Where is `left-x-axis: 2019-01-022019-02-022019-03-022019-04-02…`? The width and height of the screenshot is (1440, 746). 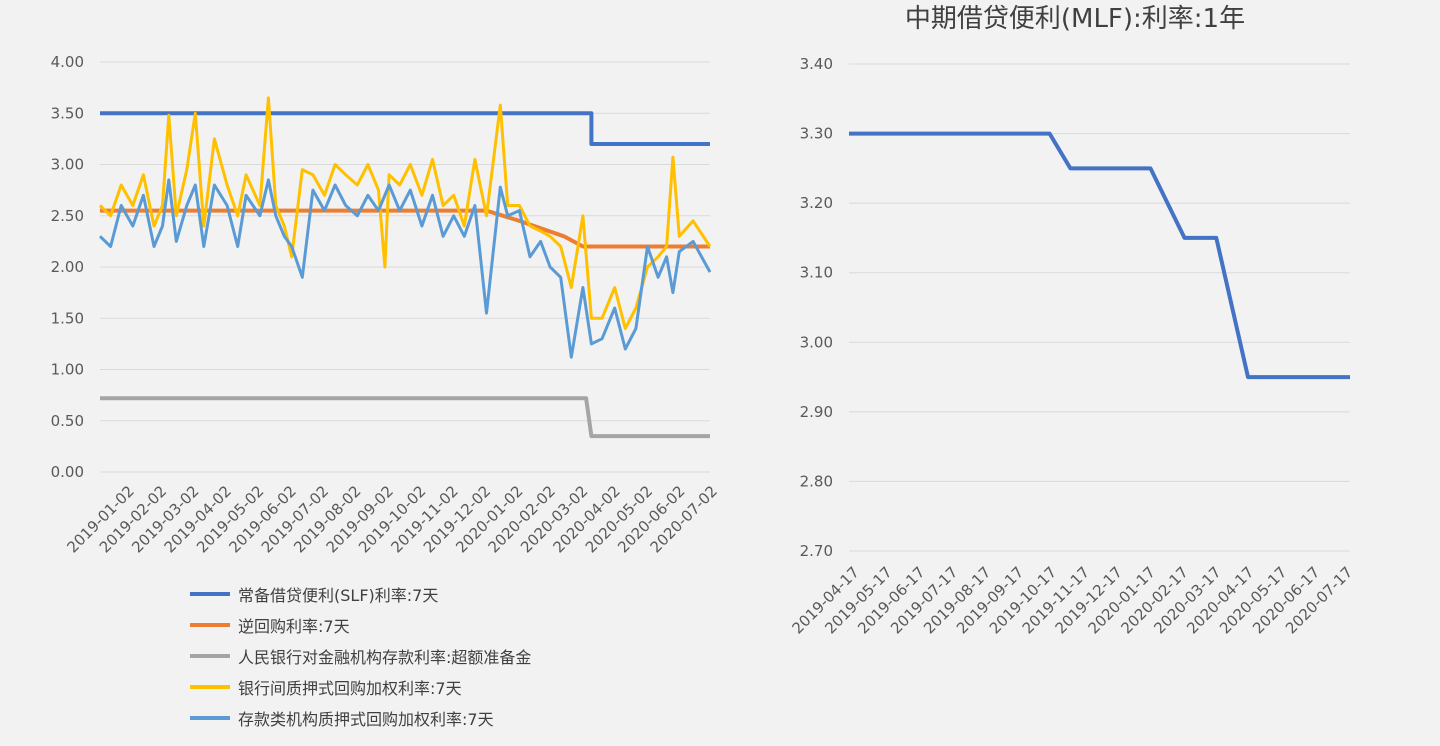
left-x-axis: 2019-01-022019-02-022019-03-022019-04-02… is located at coordinates (392, 519).